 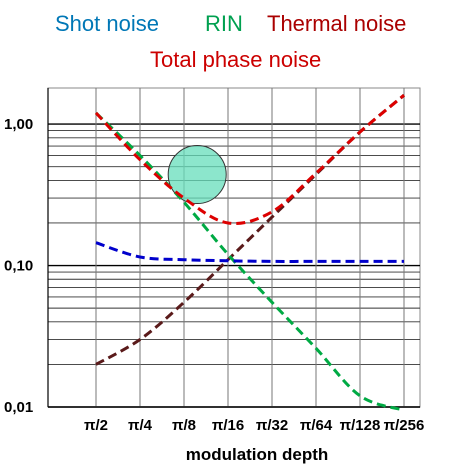 What do you see at coordinates (224, 23) in the screenshot?
I see `legend-rin: RIN` at bounding box center [224, 23].